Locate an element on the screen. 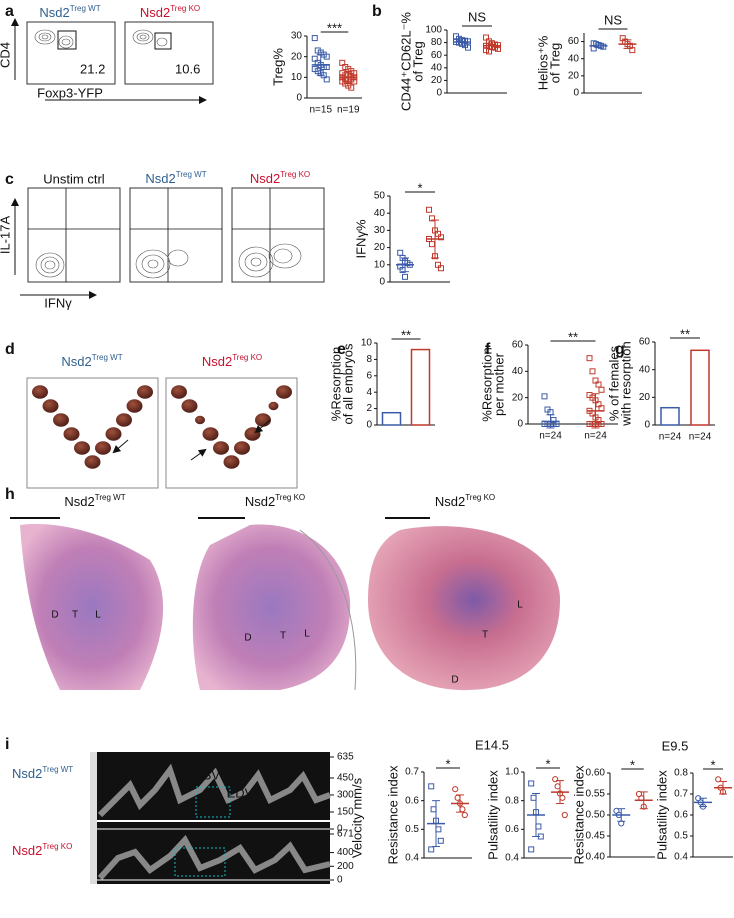 Image resolution: width=734 pixels, height=918 pixels. contours is located at coordinates (101, 39).